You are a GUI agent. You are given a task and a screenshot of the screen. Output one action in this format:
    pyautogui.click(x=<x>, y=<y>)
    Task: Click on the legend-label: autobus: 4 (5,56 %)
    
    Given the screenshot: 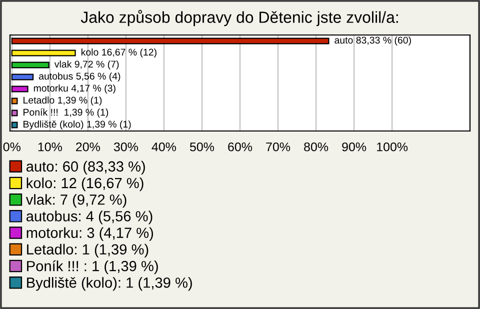 What is the action you would take?
    pyautogui.click(x=89, y=217)
    